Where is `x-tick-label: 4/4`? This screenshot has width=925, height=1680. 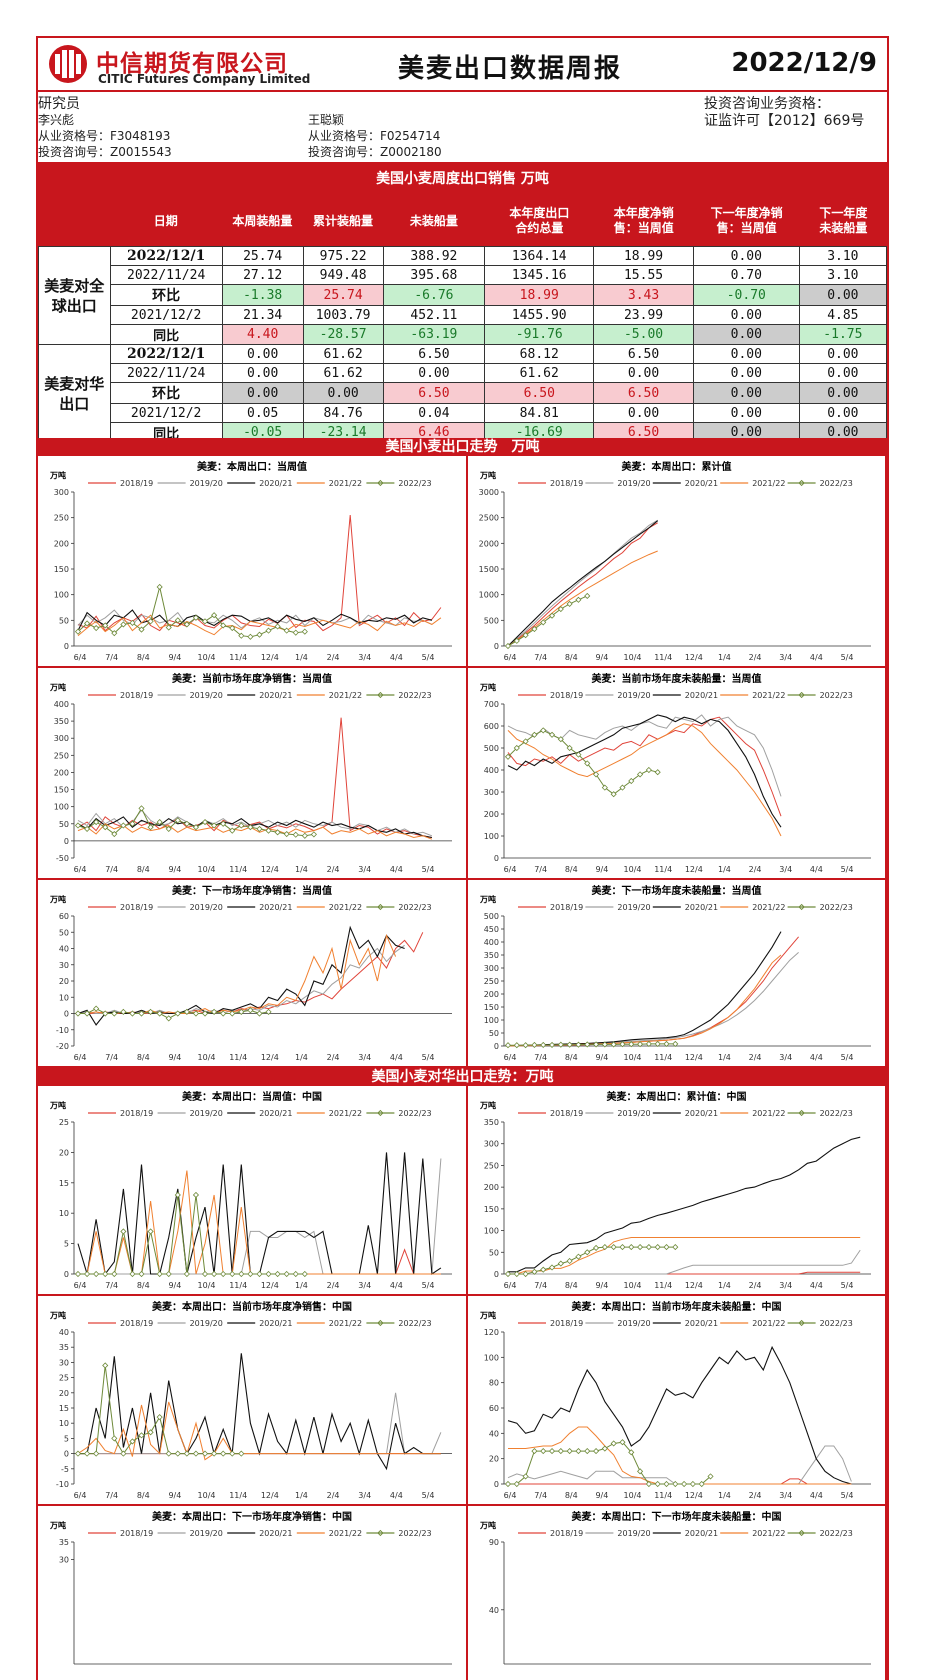
x-tick-label: 4/4 is located at coordinates (396, 1495).